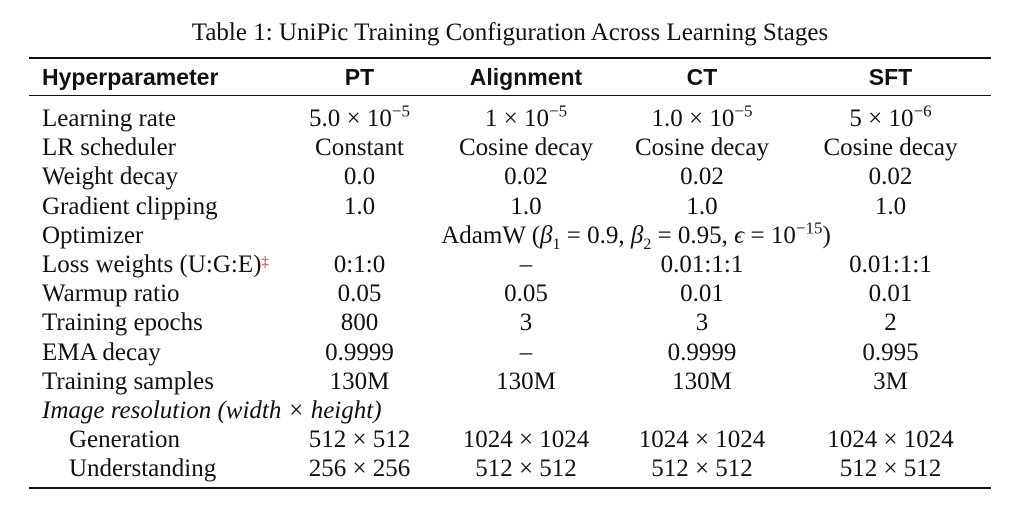  Describe the element at coordinates (739, 235) in the screenshot. I see `epsilon-symbol: ϵ` at that location.